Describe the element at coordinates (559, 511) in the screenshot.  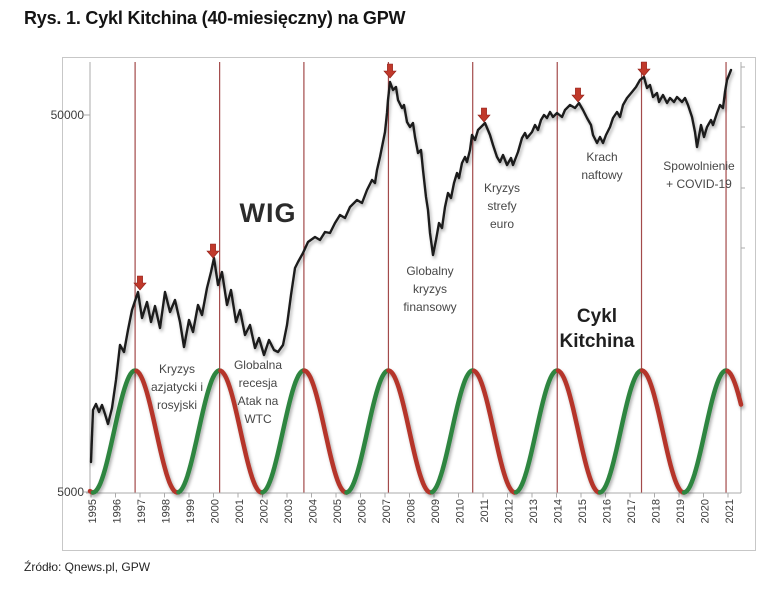
I see `x-tick-label: 2014` at that location.